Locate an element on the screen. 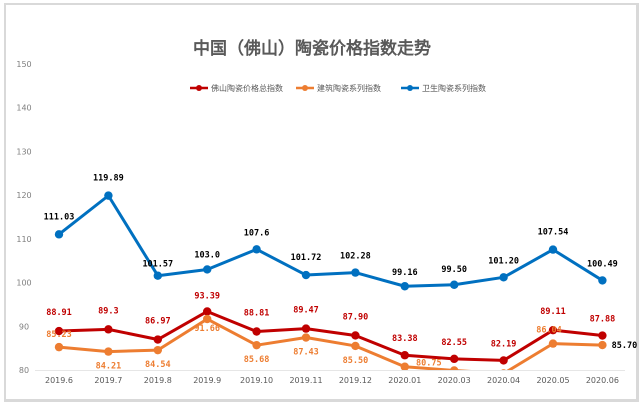 This screenshot has height=405, width=642. data-label: 85.68 is located at coordinates (257, 360).